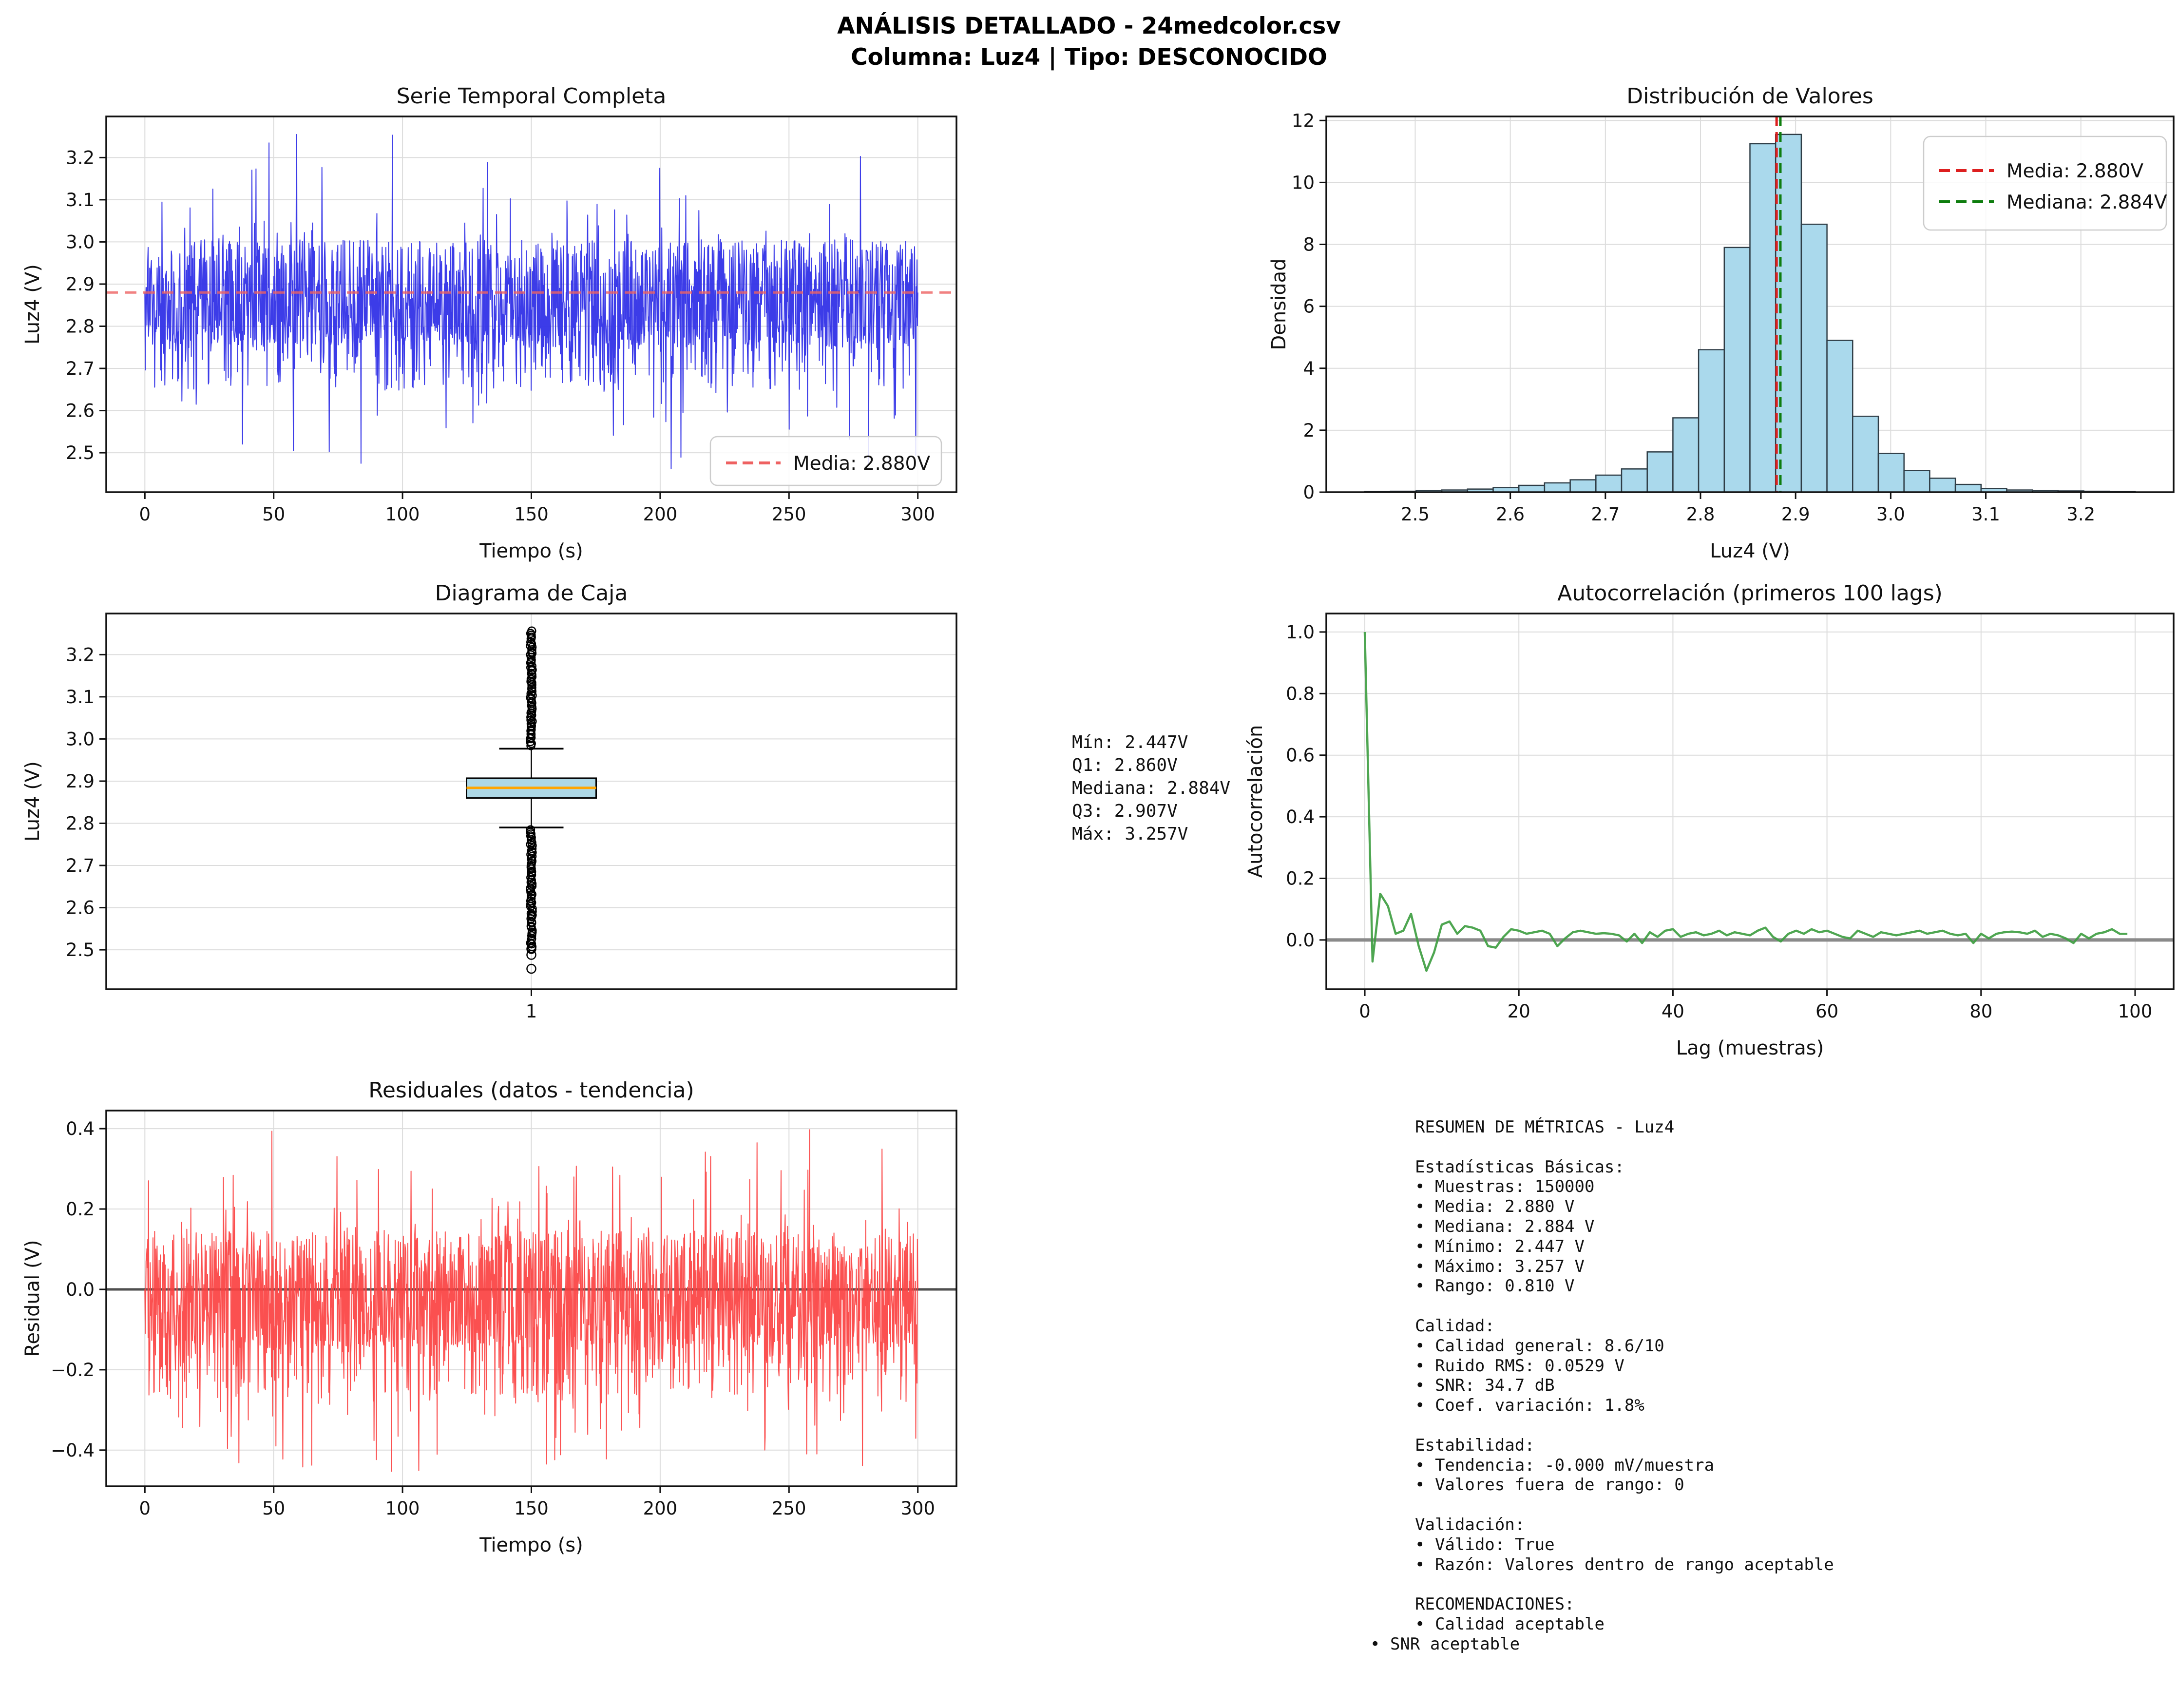 This screenshot has height=1708, width=2178. Describe the element at coordinates (1519, 1011) in the screenshot. I see `x-tick-label: 20` at that location.